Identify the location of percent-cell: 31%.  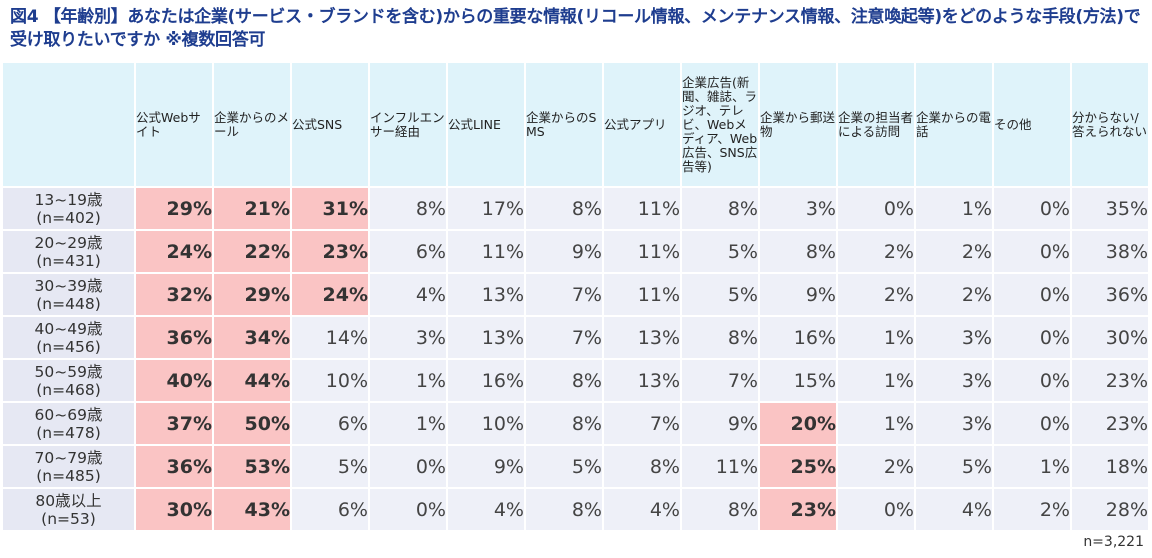
(330, 209).